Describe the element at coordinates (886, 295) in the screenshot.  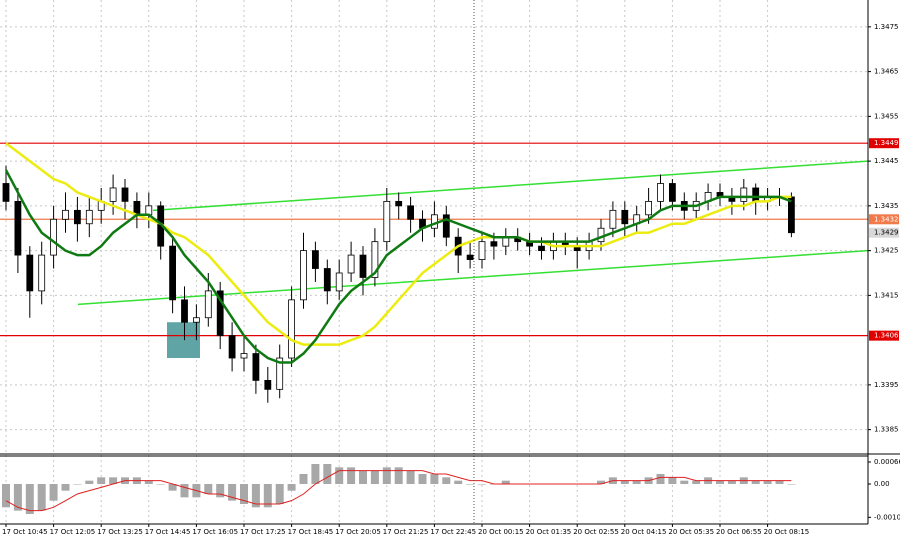
I see `y-tick-label: 1.3415` at that location.